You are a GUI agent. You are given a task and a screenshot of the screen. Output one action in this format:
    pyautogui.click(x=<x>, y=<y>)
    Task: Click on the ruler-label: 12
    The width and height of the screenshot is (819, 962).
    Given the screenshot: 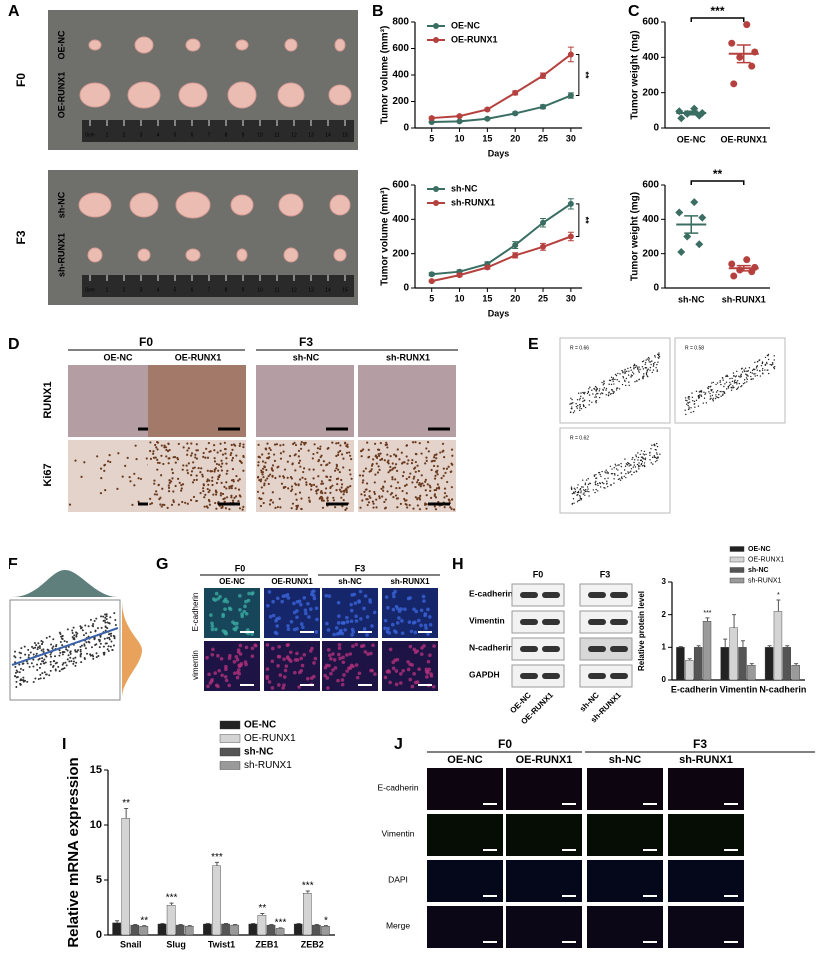 What is the action you would take?
    pyautogui.click(x=294, y=290)
    